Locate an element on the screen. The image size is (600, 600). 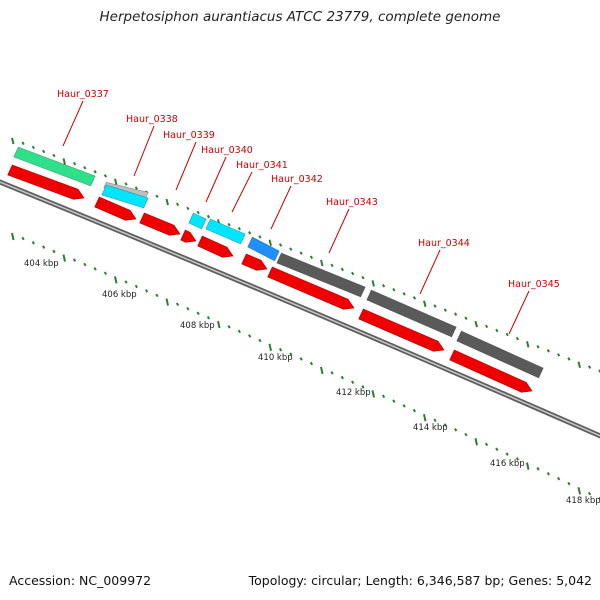
kbp-label: 410 kbp is located at coordinates (275, 358).